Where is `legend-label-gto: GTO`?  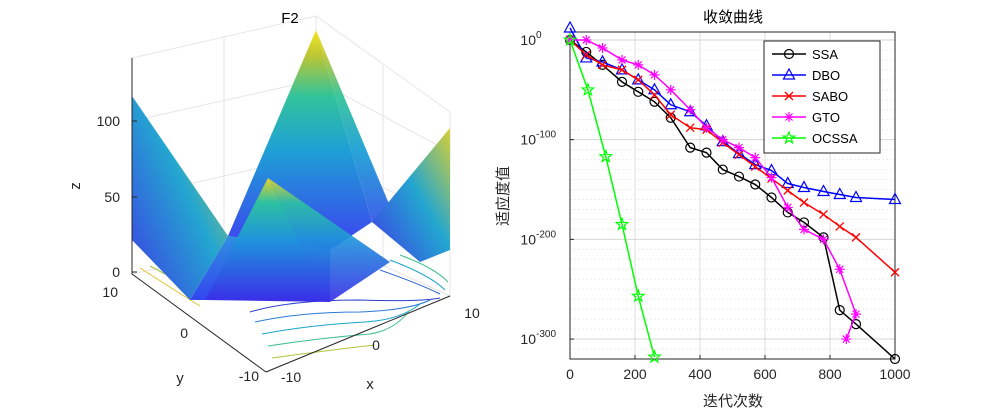
legend-label-gto: GTO is located at coordinates (826, 117).